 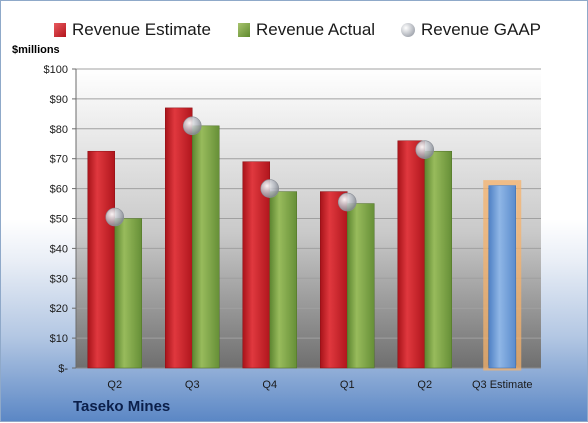 I want to click on legend-swatch-actual, so click(x=244, y=30).